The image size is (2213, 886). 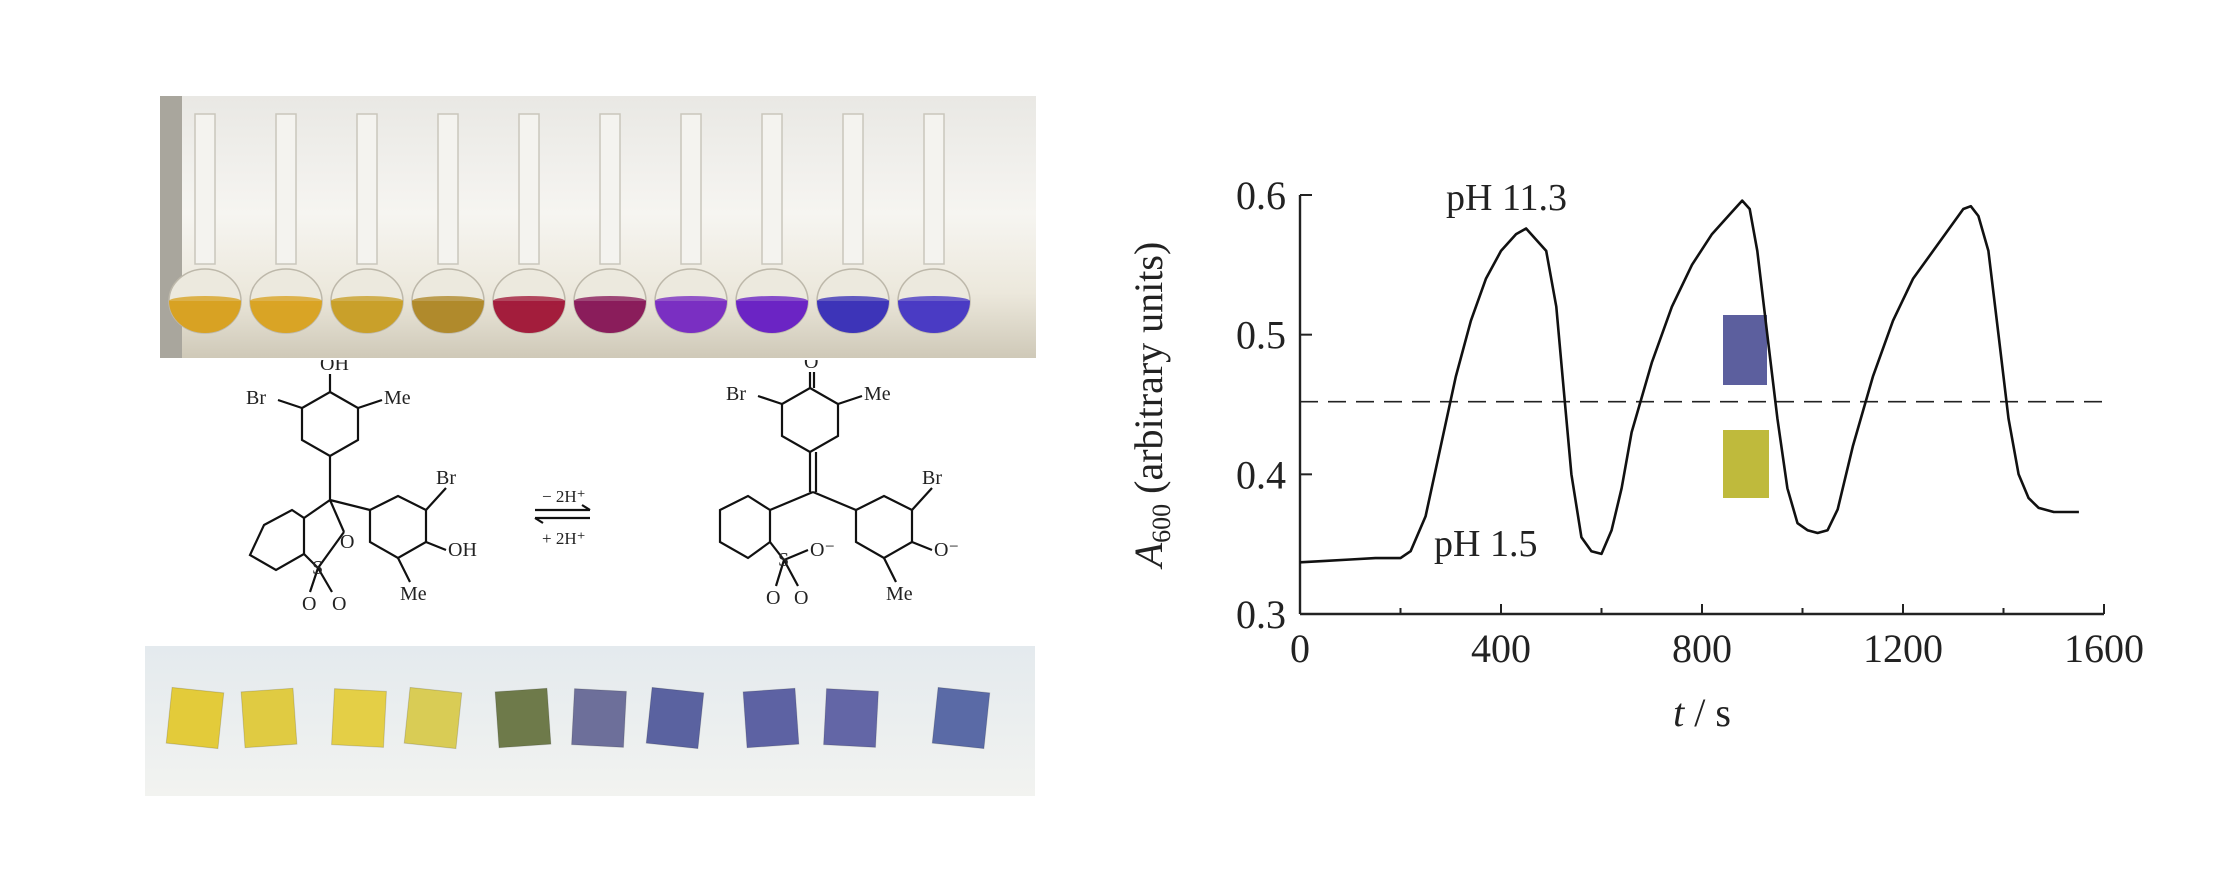 I want to click on flask-photo-image, so click(x=598, y=227).